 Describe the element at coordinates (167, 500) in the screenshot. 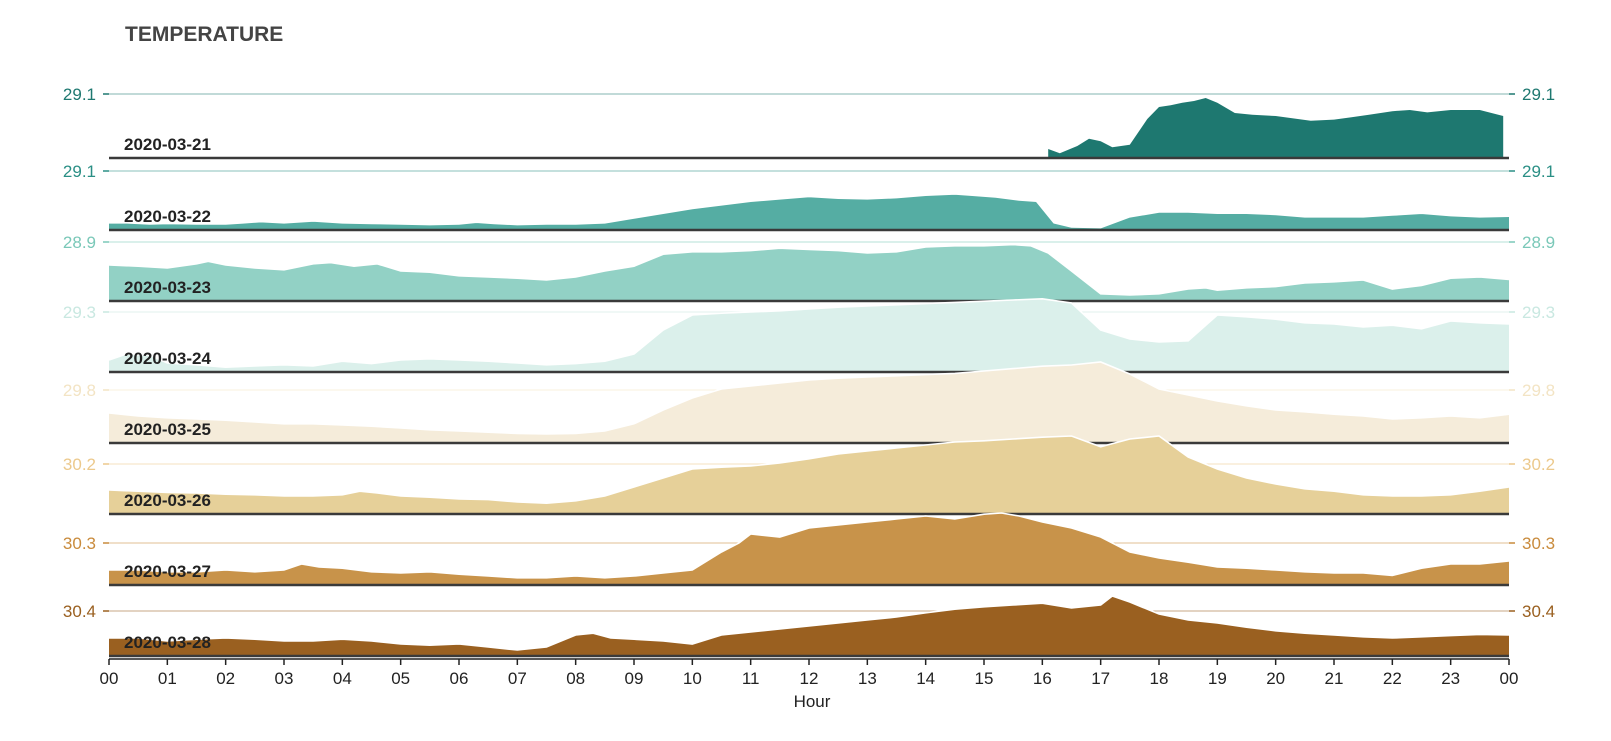

I see `ridge-label-2020-03-26: 2020-03-26` at that location.